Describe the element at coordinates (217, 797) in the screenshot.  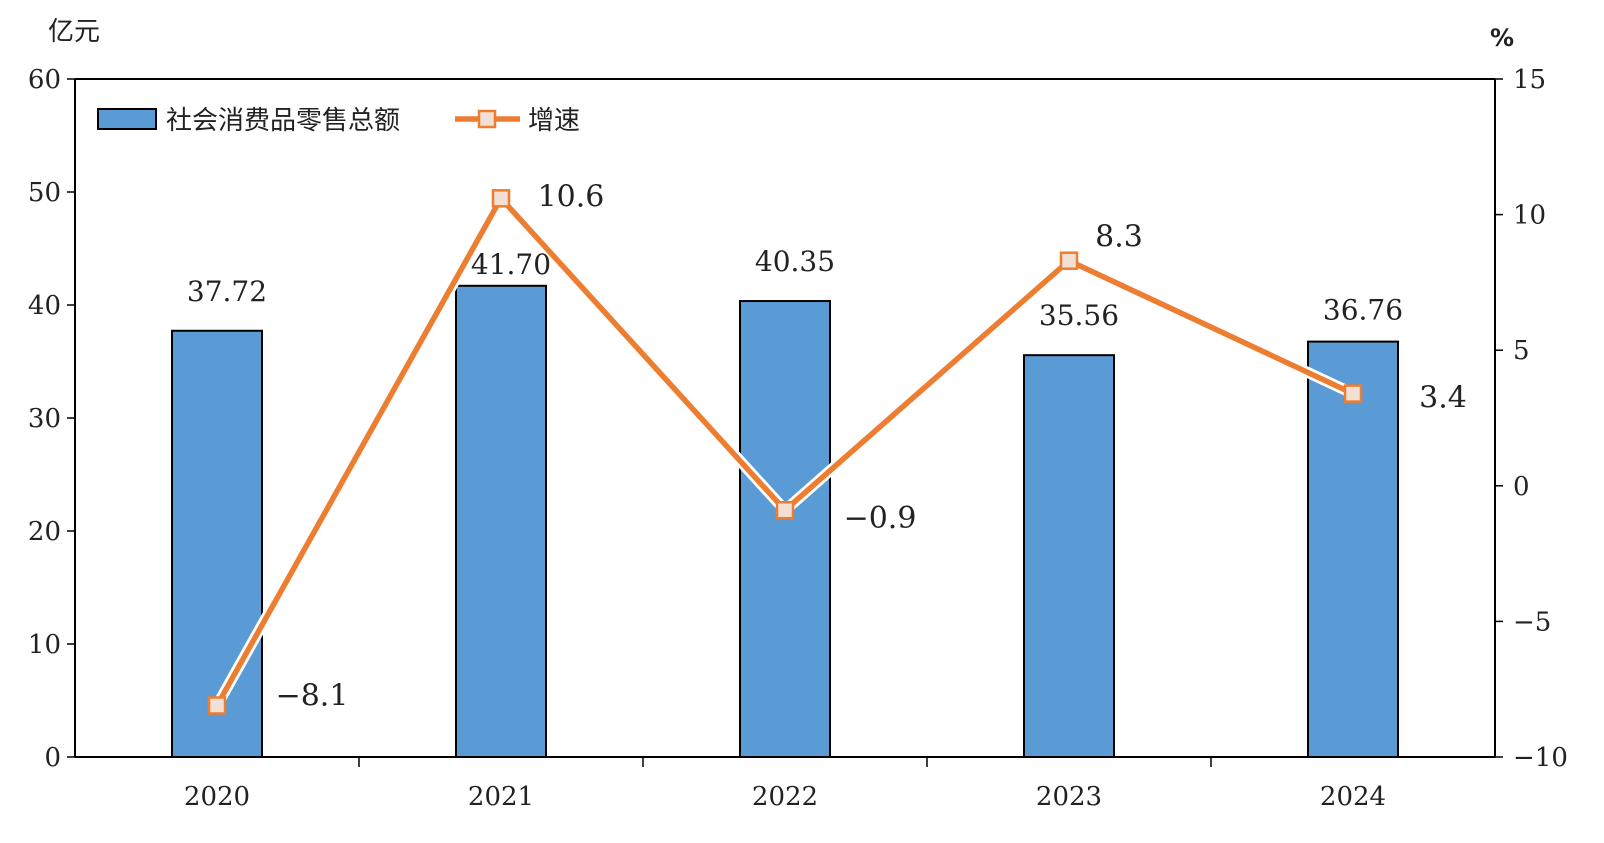
I see `x-tick-label-2020: 2020` at that location.